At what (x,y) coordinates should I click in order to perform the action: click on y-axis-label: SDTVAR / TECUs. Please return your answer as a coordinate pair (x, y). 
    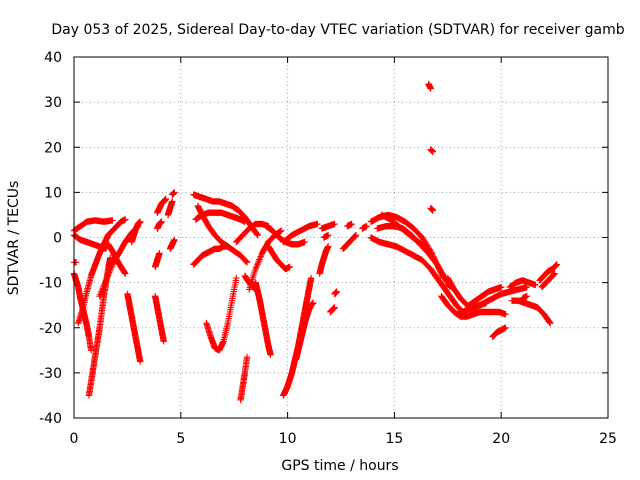
    Looking at the image, I should click on (14, 238).